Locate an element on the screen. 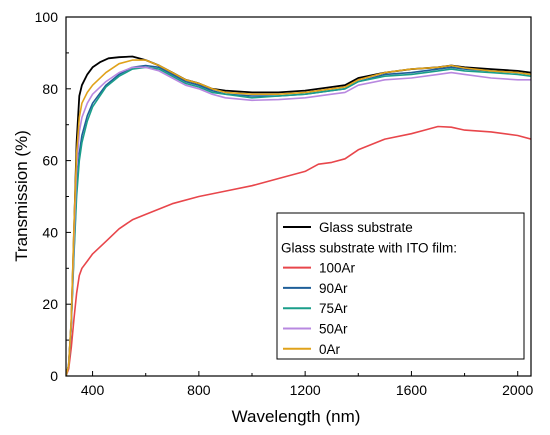 This screenshot has width=550, height=435. x-tick-label: 800 is located at coordinates (199, 390).